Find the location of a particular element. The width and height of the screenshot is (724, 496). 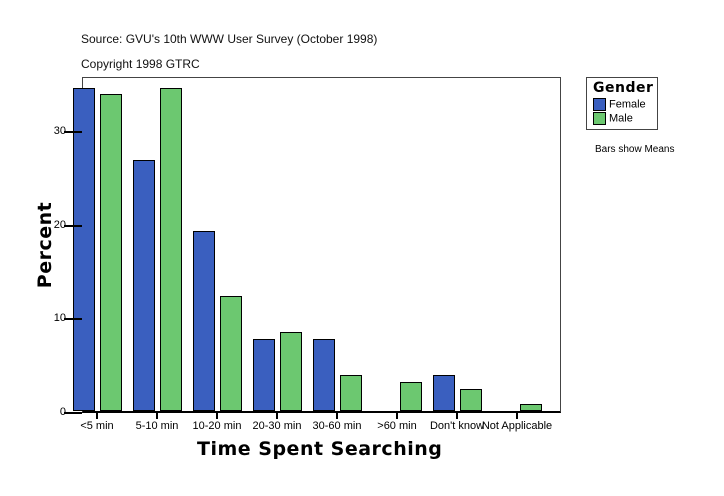

x-tick-label: 30-60 min is located at coordinates (337, 426).